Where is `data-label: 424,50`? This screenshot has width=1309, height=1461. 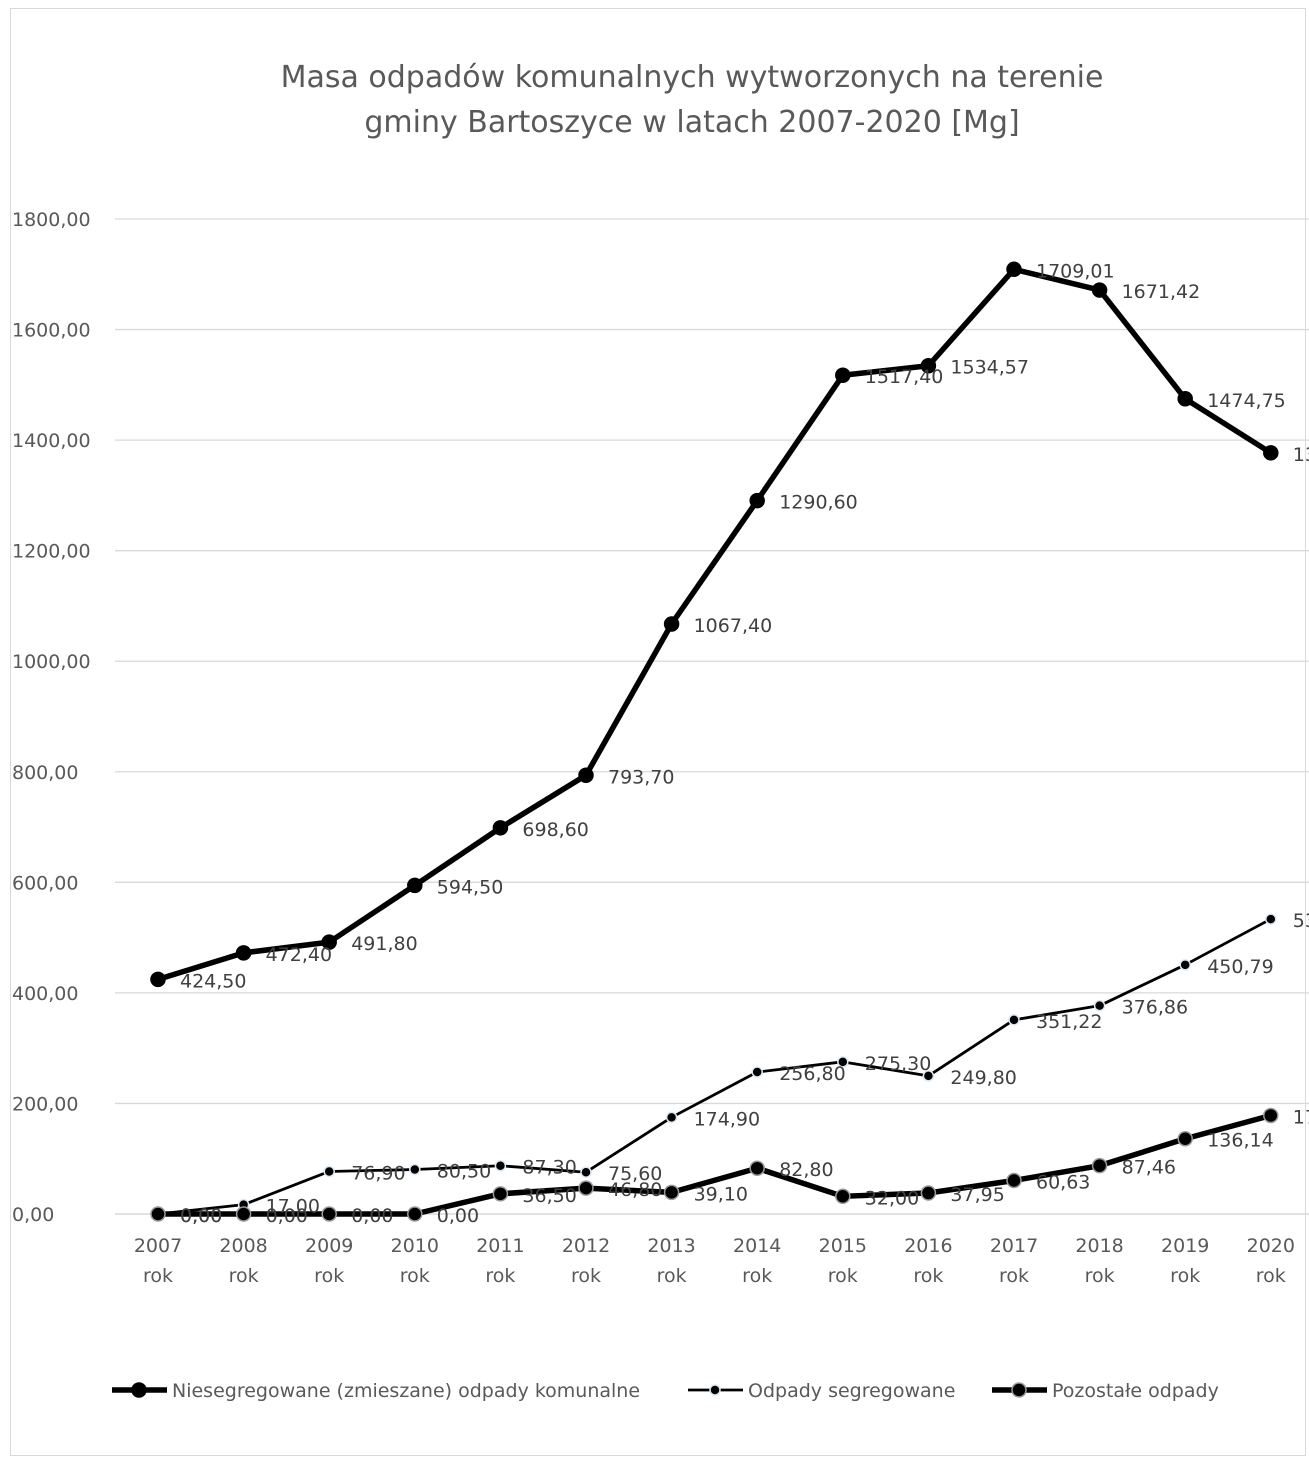 data-label: 424,50 is located at coordinates (213, 981).